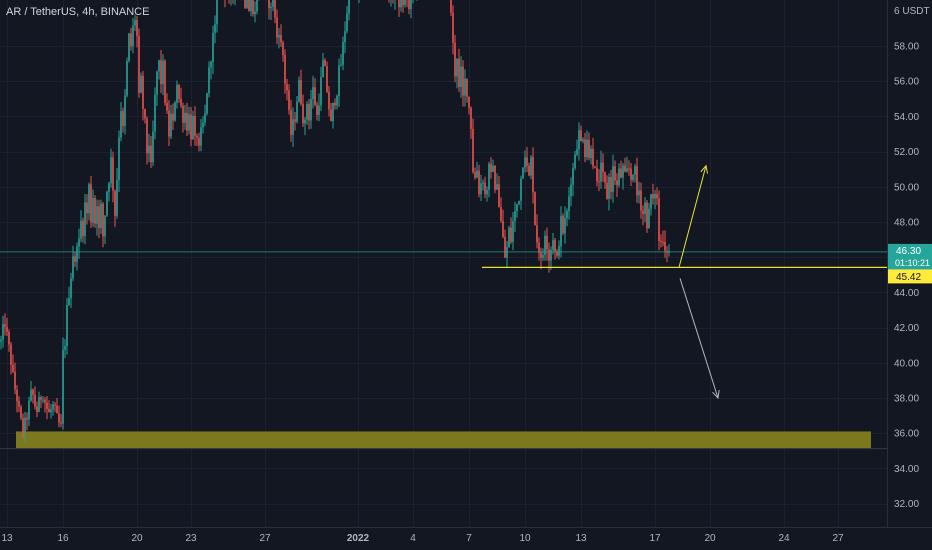  Describe the element at coordinates (358, 538) in the screenshot. I see `x-tick-label: 2022` at that location.